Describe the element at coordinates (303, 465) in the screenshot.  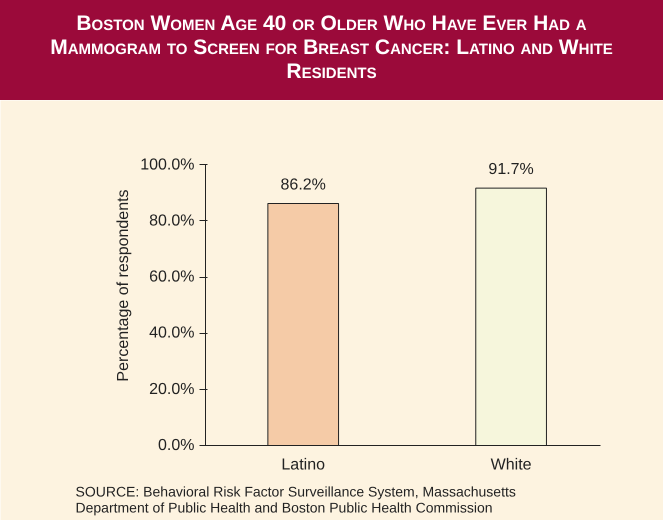
I see `x-tick-label: Latino` at that location.